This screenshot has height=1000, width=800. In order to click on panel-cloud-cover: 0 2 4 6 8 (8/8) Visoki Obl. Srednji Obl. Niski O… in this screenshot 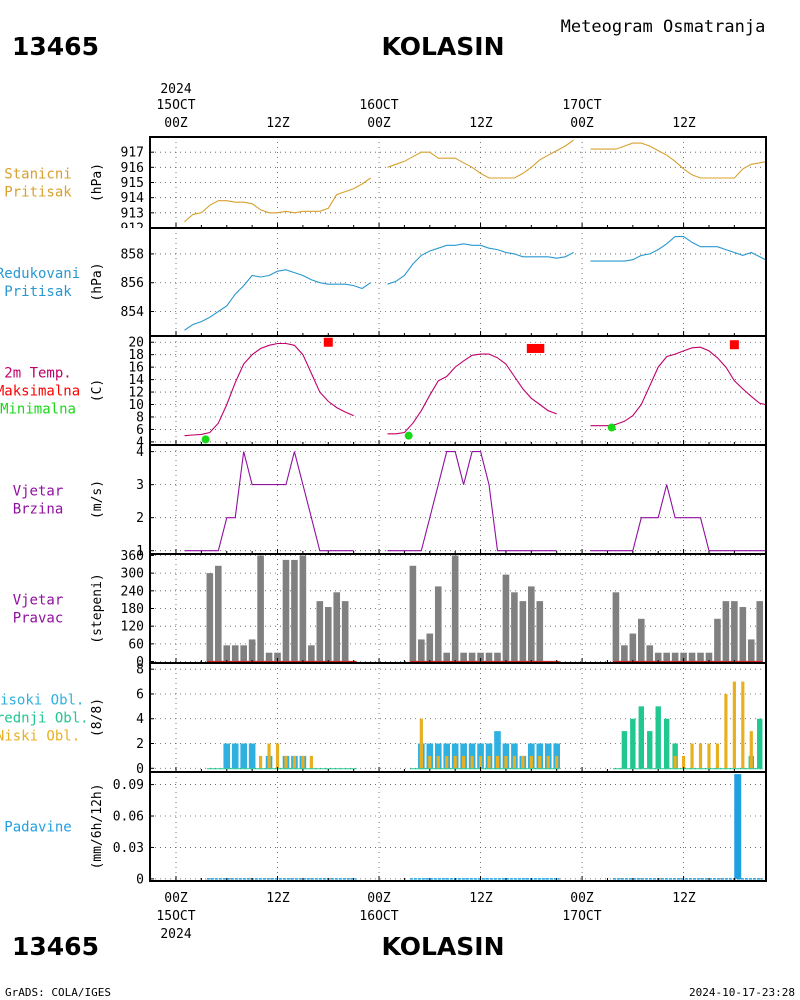, I will do `click(383, 719)`.